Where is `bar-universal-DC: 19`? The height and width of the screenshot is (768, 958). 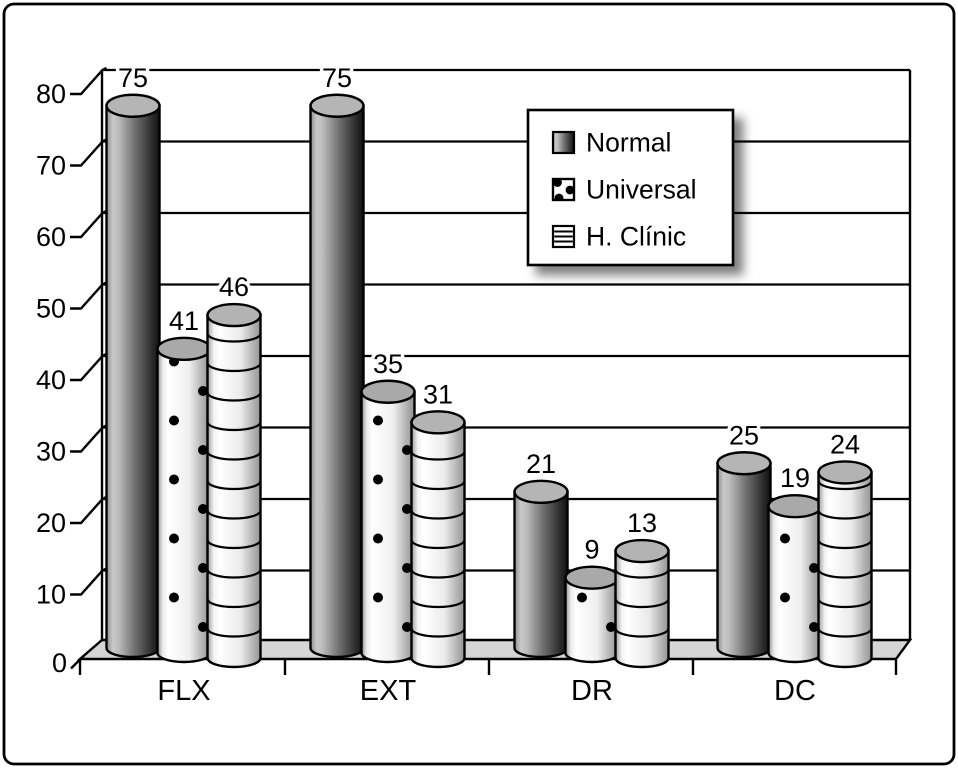
bar-universal-DC: 19 is located at coordinates (795, 562).